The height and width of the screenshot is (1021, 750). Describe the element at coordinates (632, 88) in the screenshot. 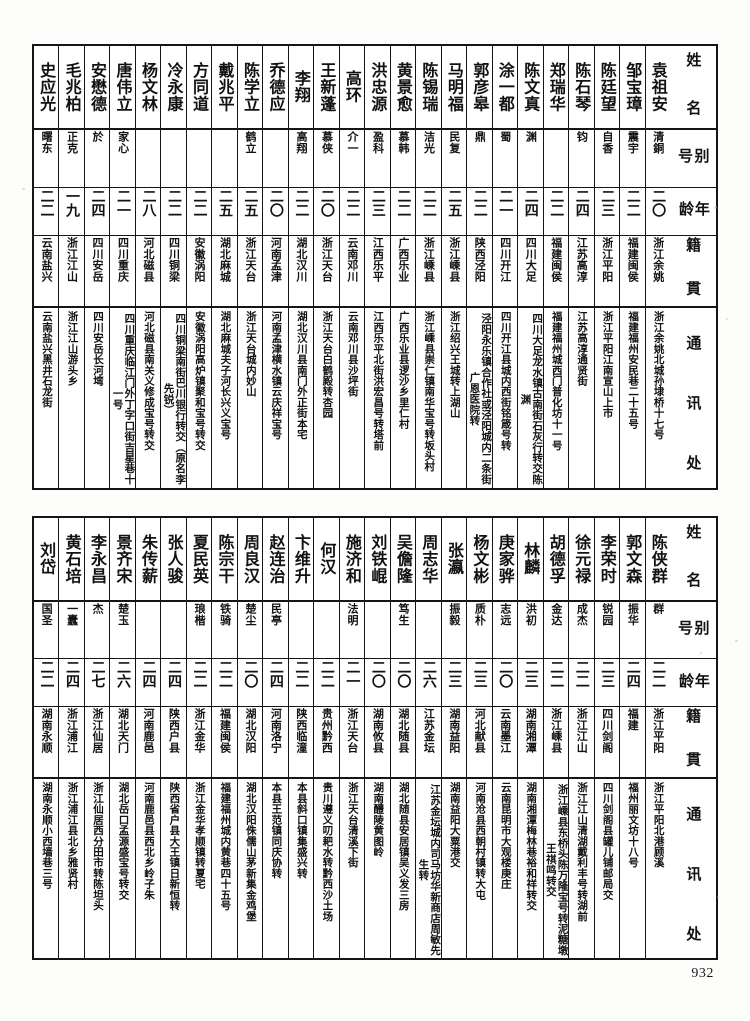

I see `cell-name: 邹宝璋` at that location.